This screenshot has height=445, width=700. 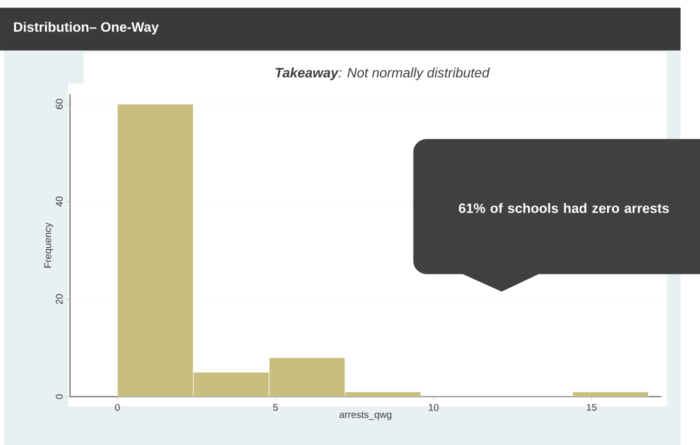 What do you see at coordinates (59, 103) in the screenshot?
I see `y-tick-label: 60` at bounding box center [59, 103].